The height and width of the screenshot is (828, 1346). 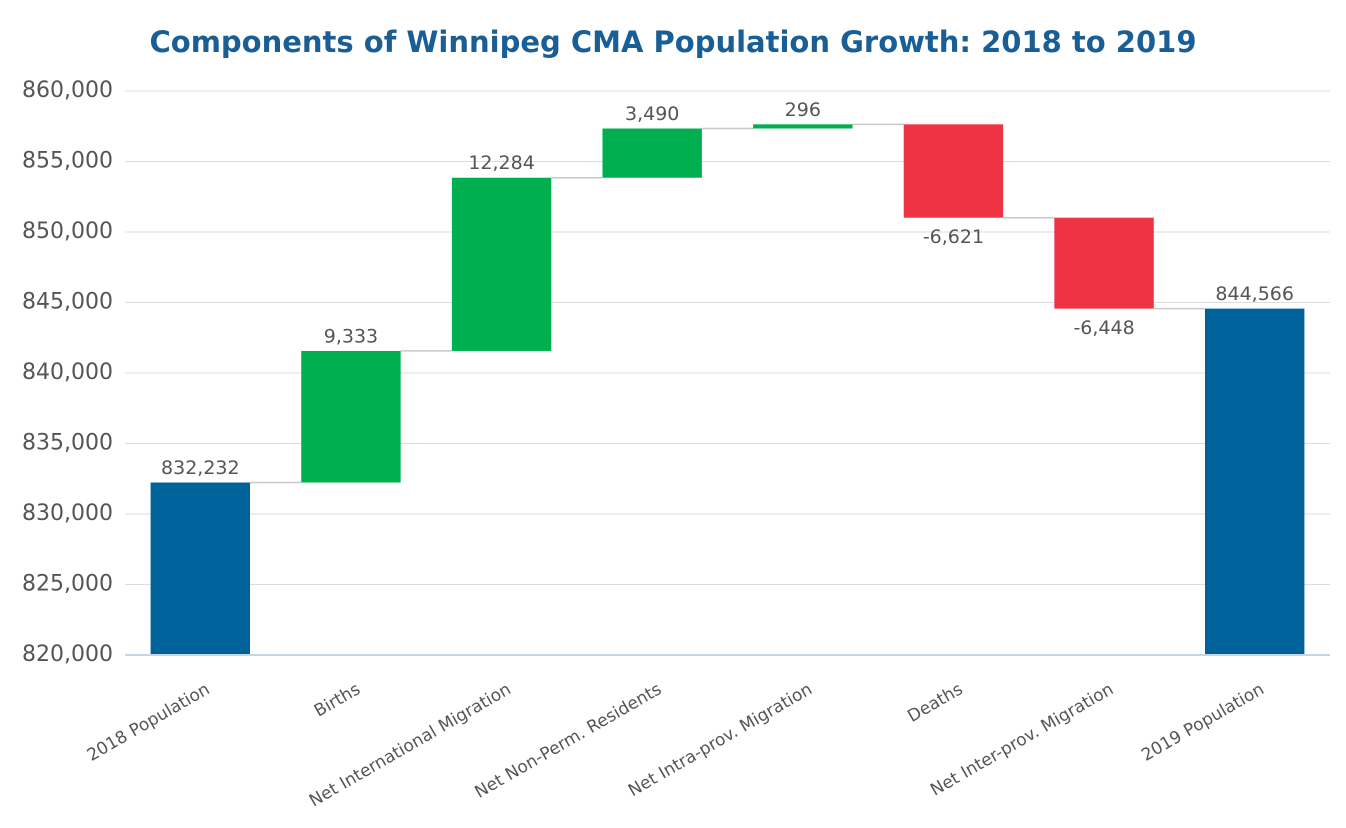 I want to click on x-tick-label: 2019 Population, so click(x=1202, y=722).